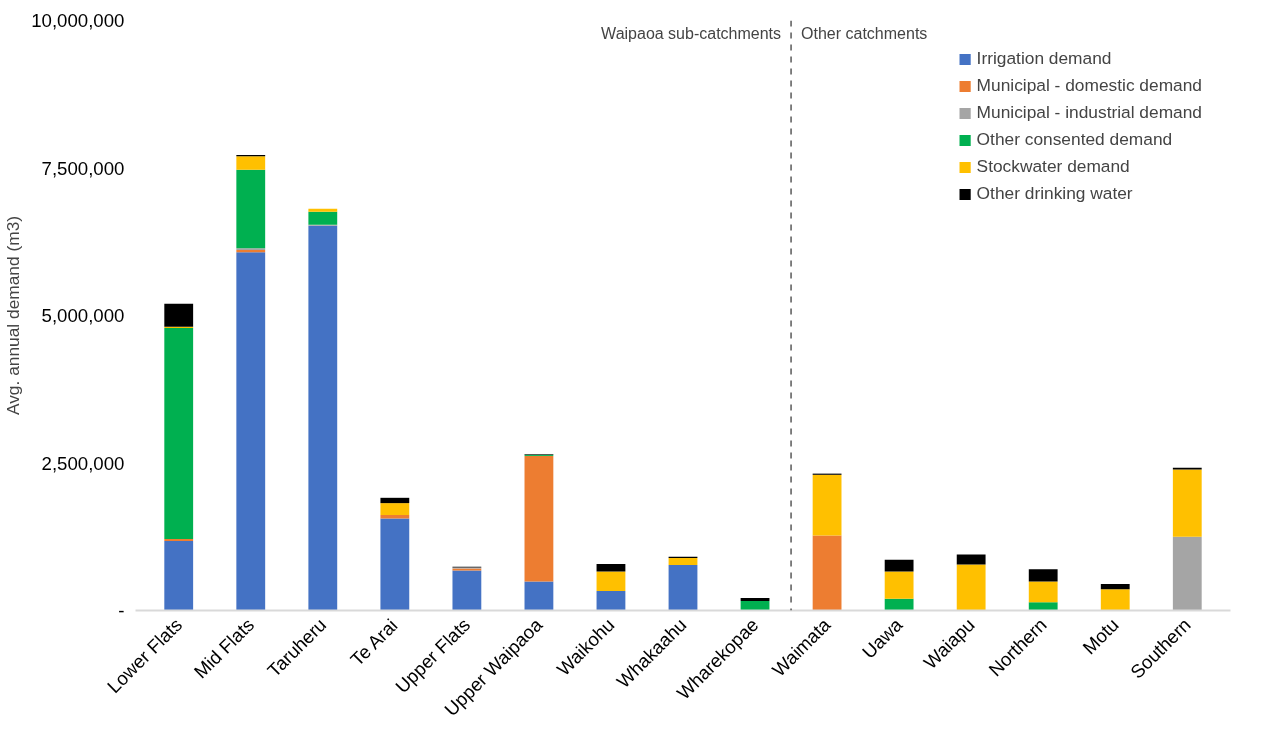 The image size is (1271, 745). Describe the element at coordinates (691, 33) in the screenshot. I see `annotation: Waipaoa sub-catchments` at that location.